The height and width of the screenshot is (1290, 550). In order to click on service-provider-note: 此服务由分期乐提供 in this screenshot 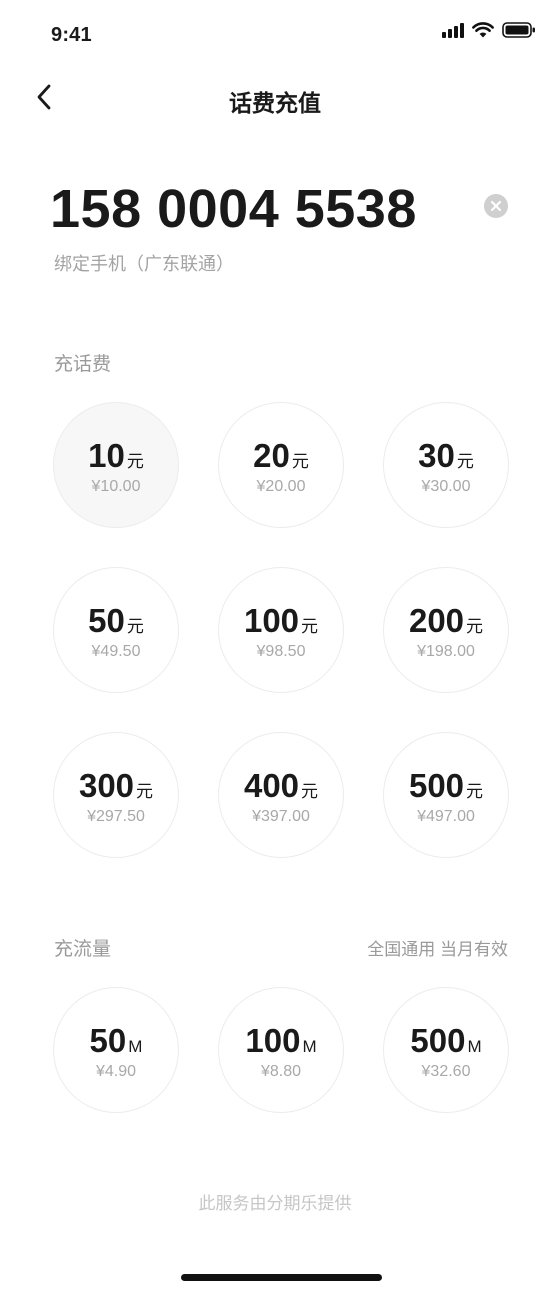, I will do `click(275, 1203)`.